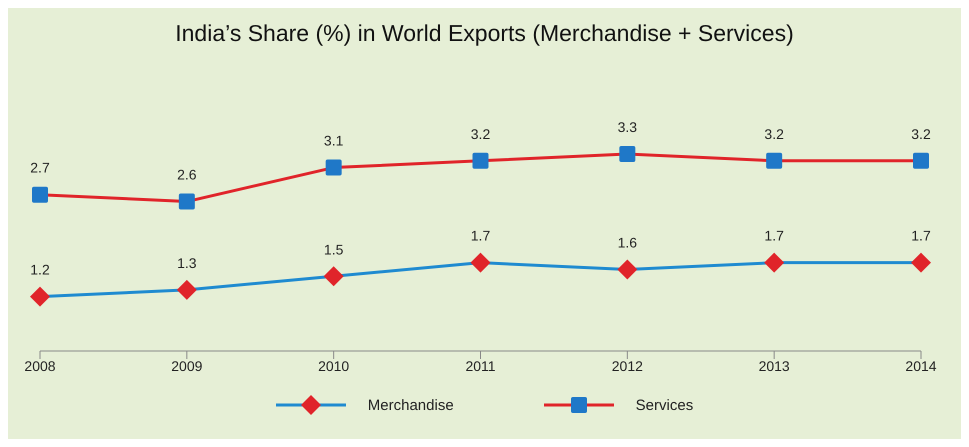 This screenshot has height=447, width=969. Describe the element at coordinates (334, 366) in the screenshot. I see `x-tick-label: 2010` at that location.